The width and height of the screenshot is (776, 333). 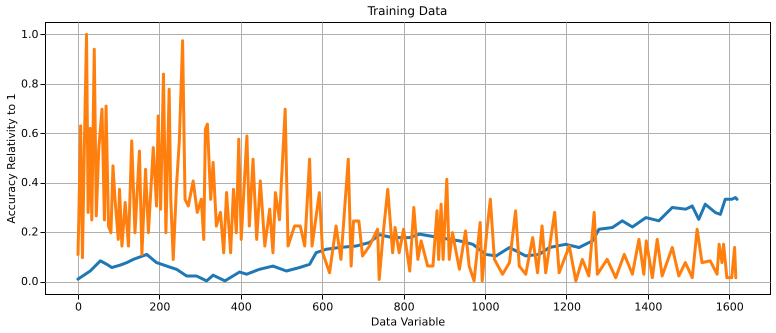 What do you see at coordinates (241, 307) in the screenshot?
I see `x-tick-label: 400` at bounding box center [241, 307].